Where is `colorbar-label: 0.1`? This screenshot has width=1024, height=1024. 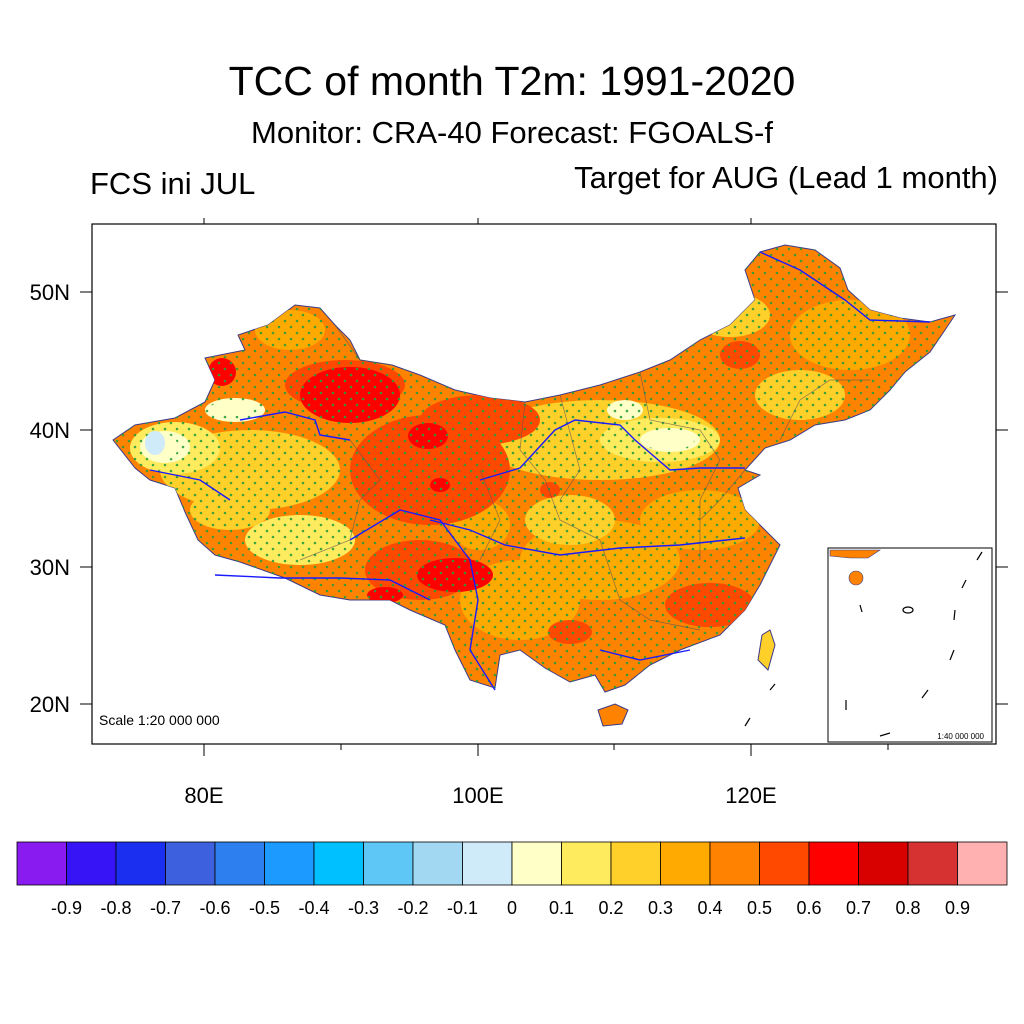 colorbar-label: 0.1 is located at coordinates (561, 908).